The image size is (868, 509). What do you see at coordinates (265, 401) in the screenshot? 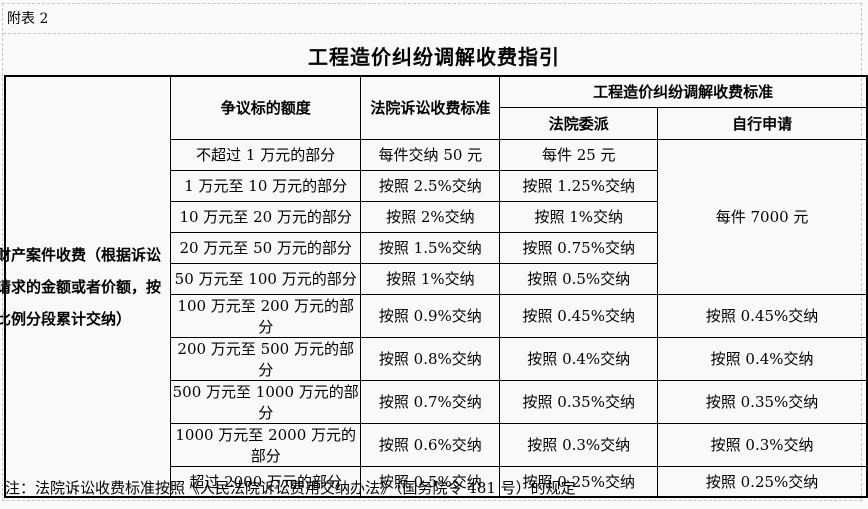
I see `range-cell: 500 万元至 1000 万元的部分` at bounding box center [265, 401].